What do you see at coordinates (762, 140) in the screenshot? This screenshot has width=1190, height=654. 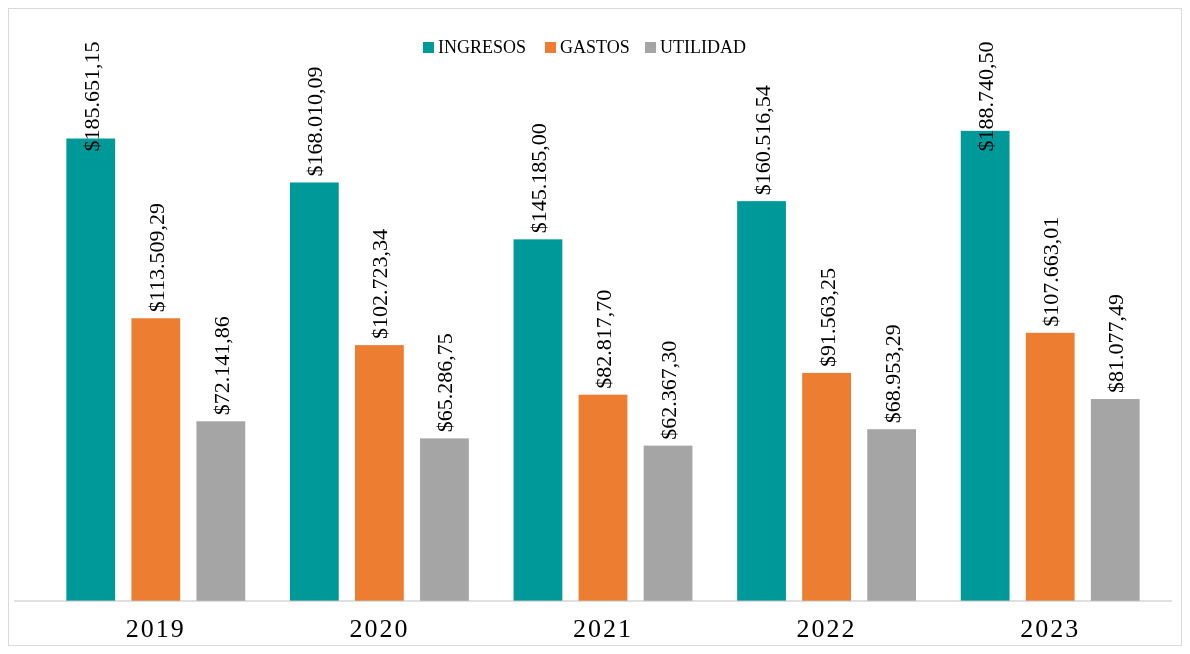 I see `data-label: $160.516,54` at bounding box center [762, 140].